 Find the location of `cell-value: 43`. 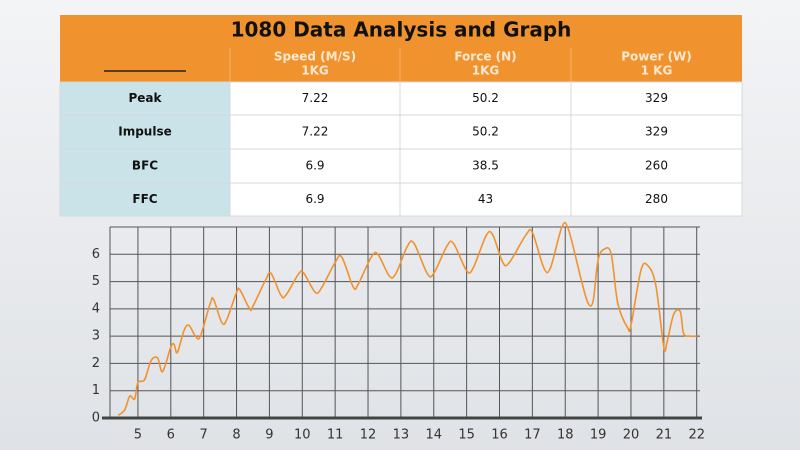

cell-value: 43 is located at coordinates (485, 199).